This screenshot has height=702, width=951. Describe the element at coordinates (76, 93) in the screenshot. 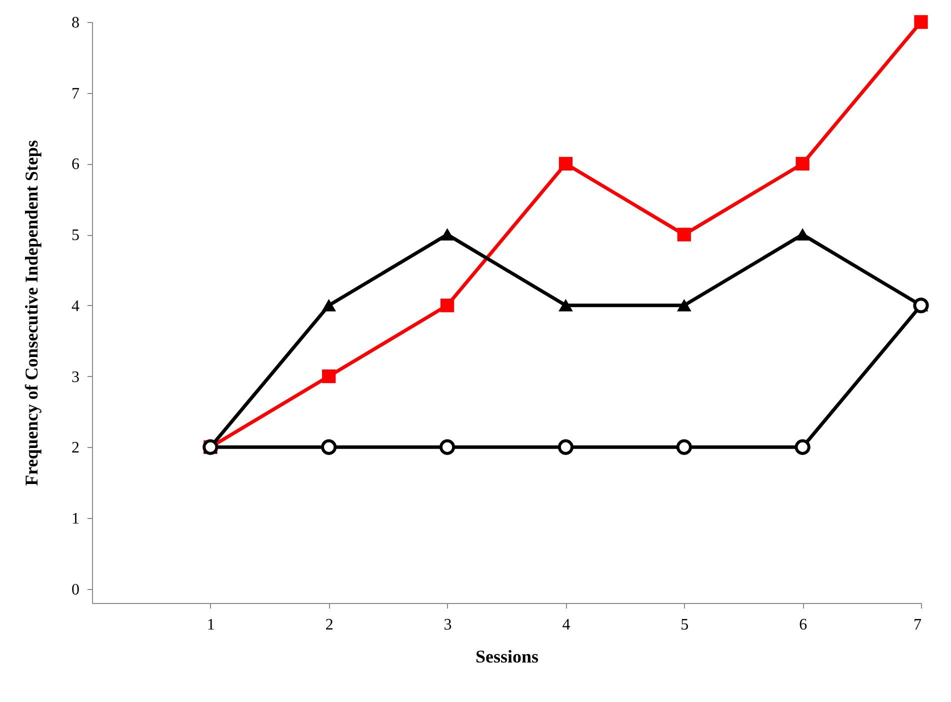

I see `y-tick-label: 7` at that location.